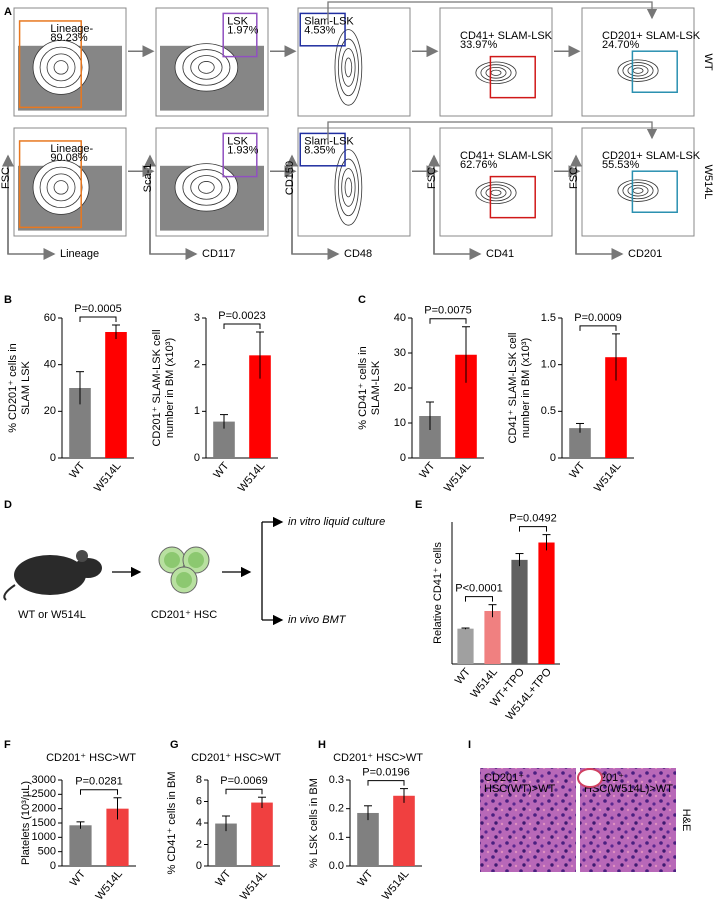 The image size is (720, 905). I want to click on y-tick-label: 1.5, so click(548, 318).